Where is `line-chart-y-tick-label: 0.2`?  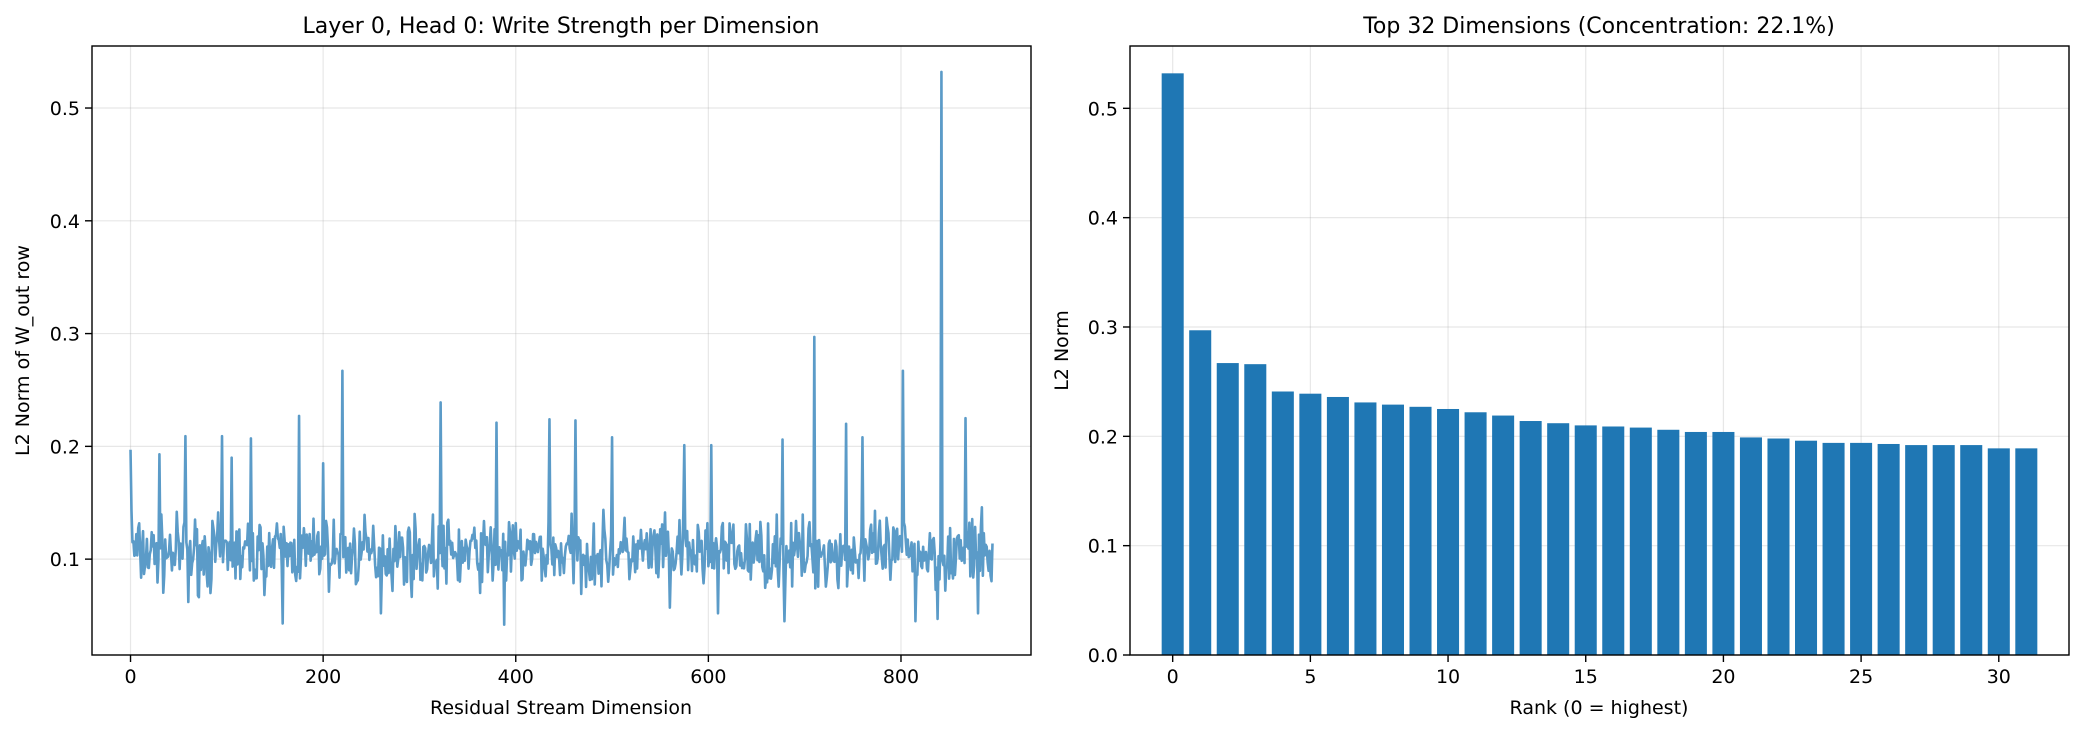 line-chart-y-tick-label: 0.2 is located at coordinates (65, 447).